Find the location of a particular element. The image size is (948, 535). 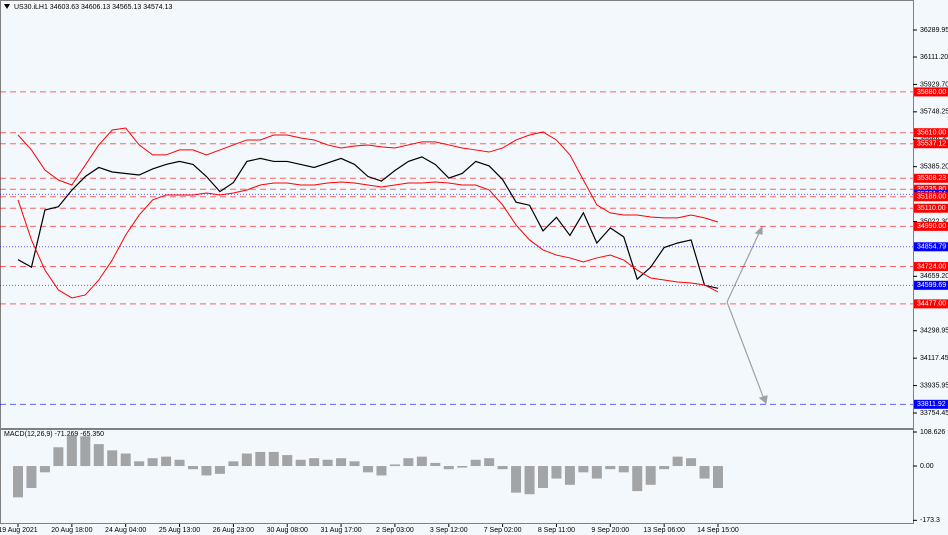

x-tick-label: 2 Sep 03:00 is located at coordinates (395, 530).